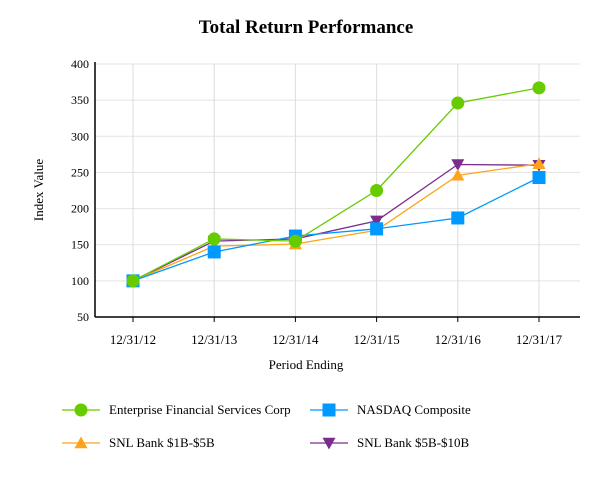  I want to click on x-tick-label: 12/31/12, so click(133, 339).